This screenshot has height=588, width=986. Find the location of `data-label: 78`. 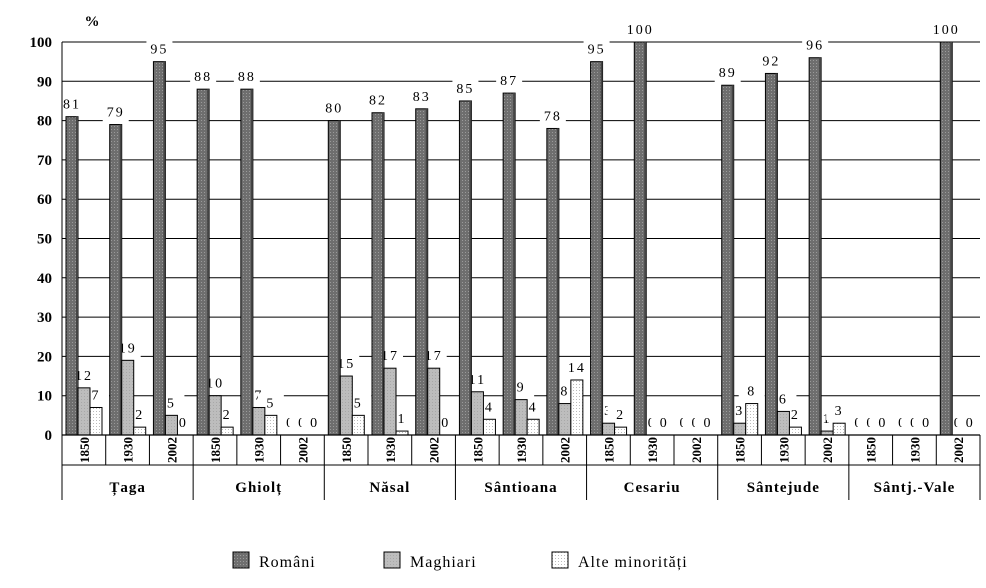

data-label: 78 is located at coordinates (553, 116).